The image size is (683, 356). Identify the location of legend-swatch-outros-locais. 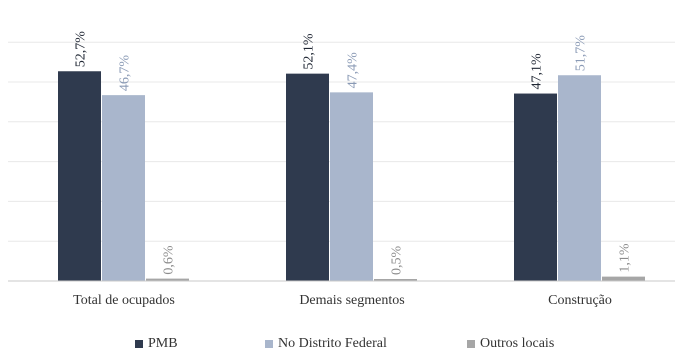
(471, 344).